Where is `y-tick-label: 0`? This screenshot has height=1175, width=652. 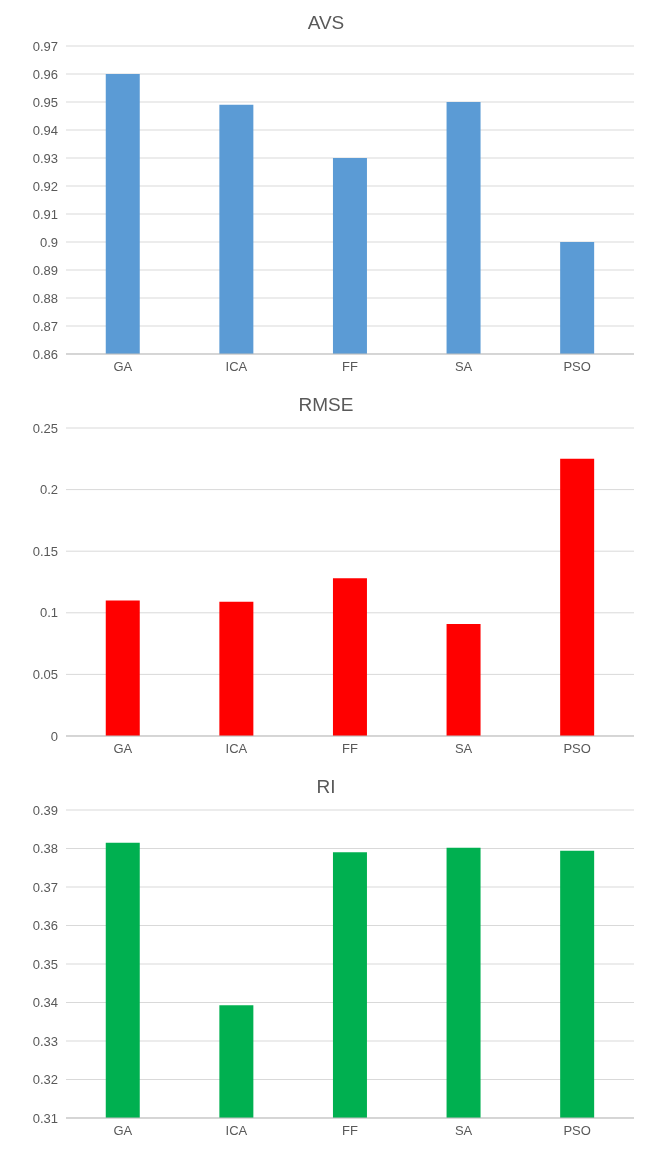 y-tick-label: 0 is located at coordinates (54, 736).